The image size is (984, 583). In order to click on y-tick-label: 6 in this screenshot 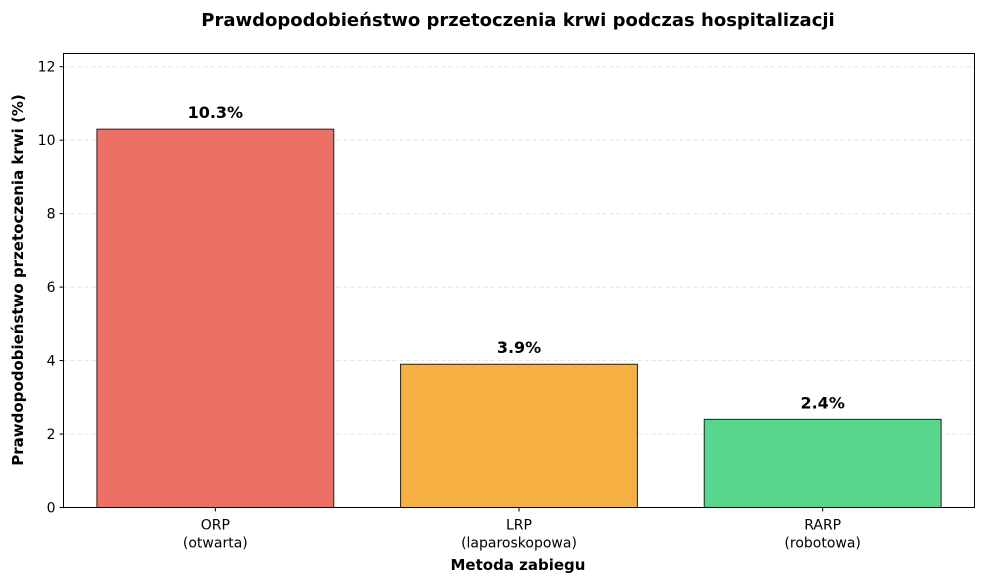, I will do `click(51, 288)`.